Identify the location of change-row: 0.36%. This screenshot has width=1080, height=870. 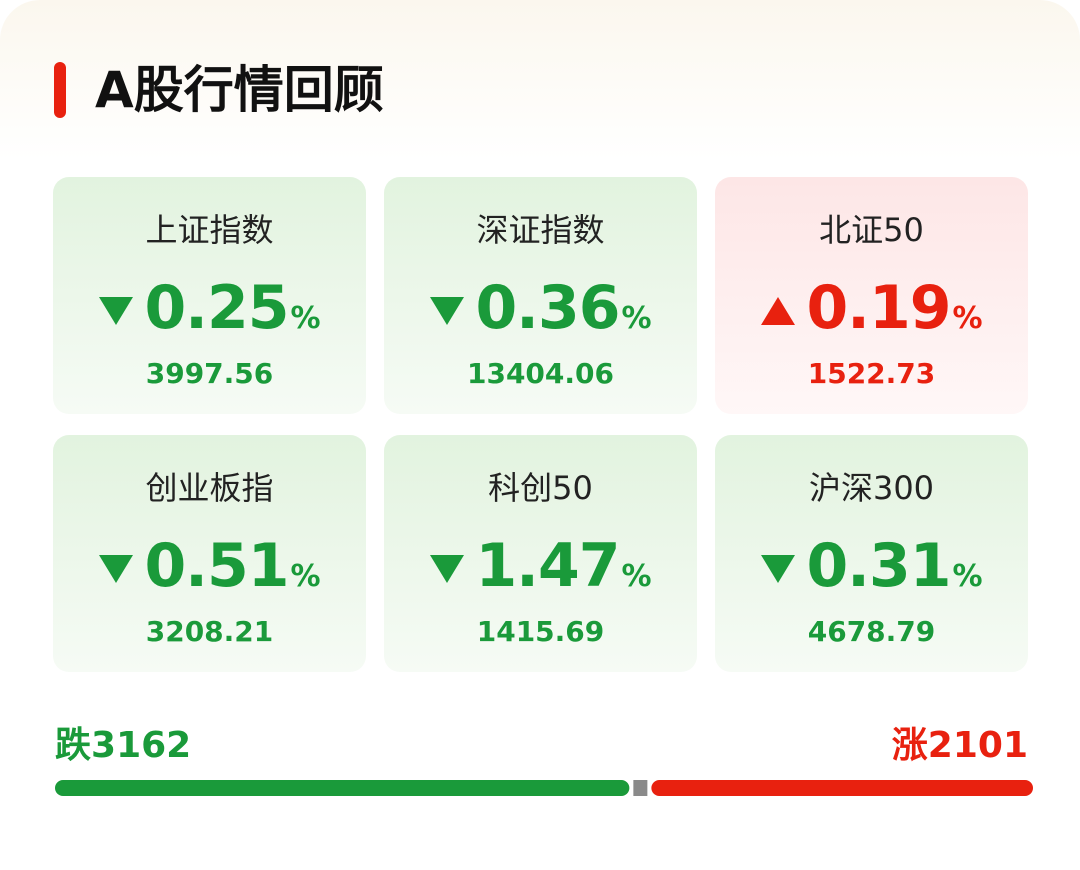
(540, 308).